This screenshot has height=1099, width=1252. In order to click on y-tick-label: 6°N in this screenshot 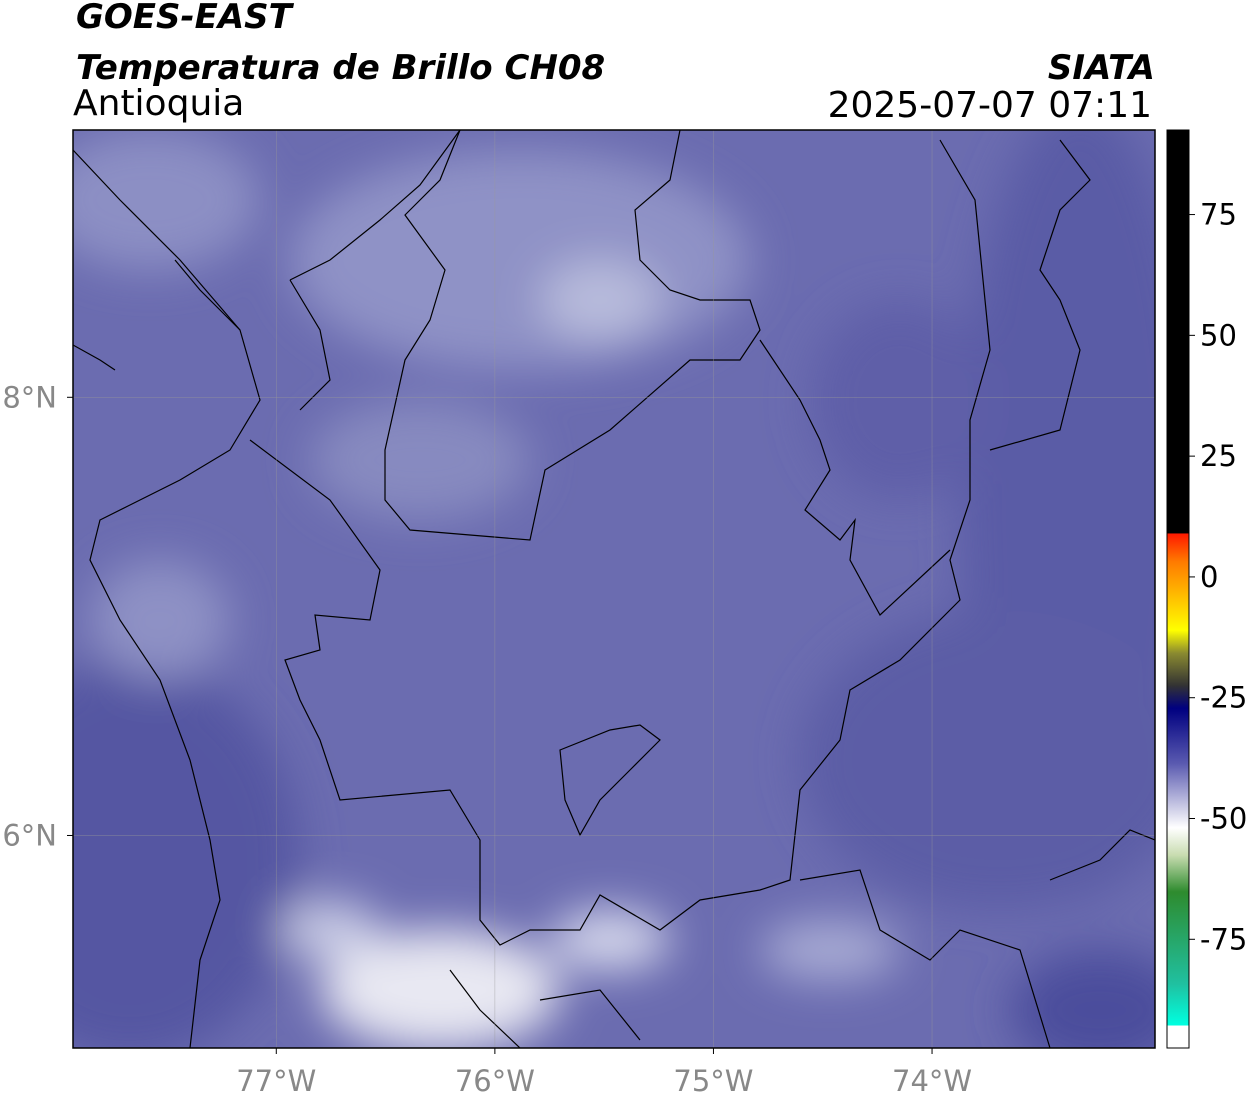, I will do `click(29, 835)`.